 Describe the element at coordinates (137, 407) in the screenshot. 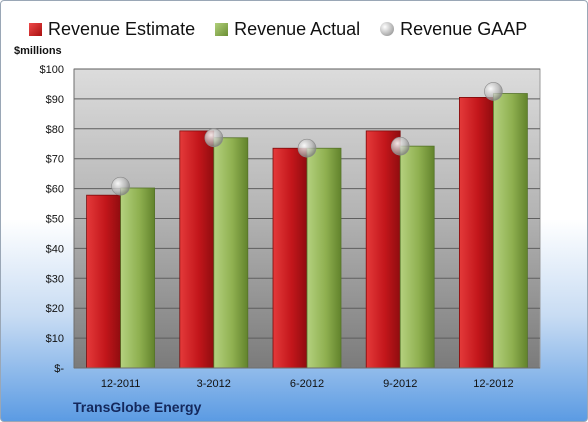

I see `company-name: TransGlobe Energy` at that location.